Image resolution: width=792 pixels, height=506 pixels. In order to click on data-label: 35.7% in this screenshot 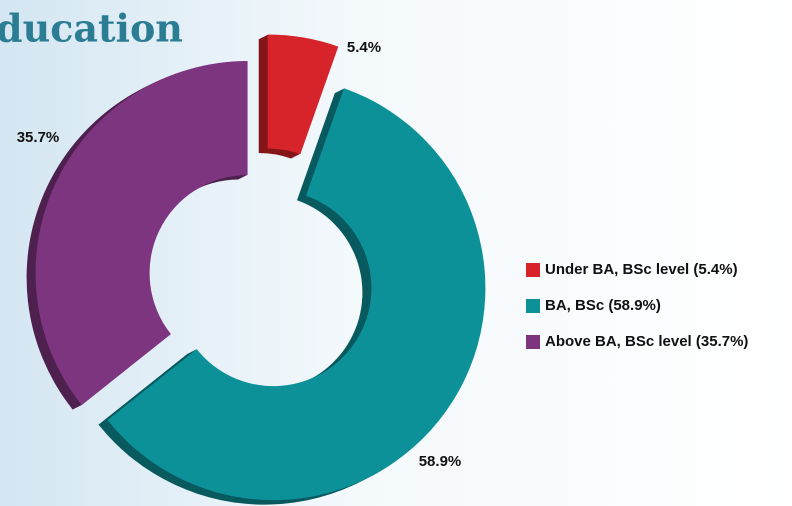, I will do `click(38, 137)`.